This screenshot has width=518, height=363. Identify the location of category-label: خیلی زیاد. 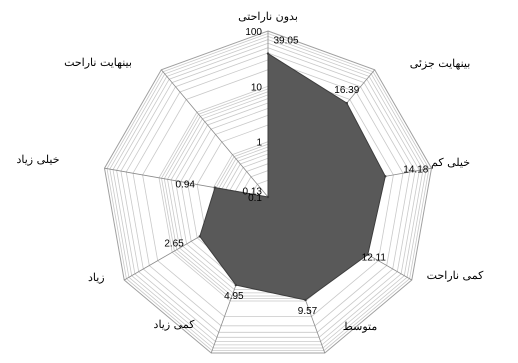
(37, 159).